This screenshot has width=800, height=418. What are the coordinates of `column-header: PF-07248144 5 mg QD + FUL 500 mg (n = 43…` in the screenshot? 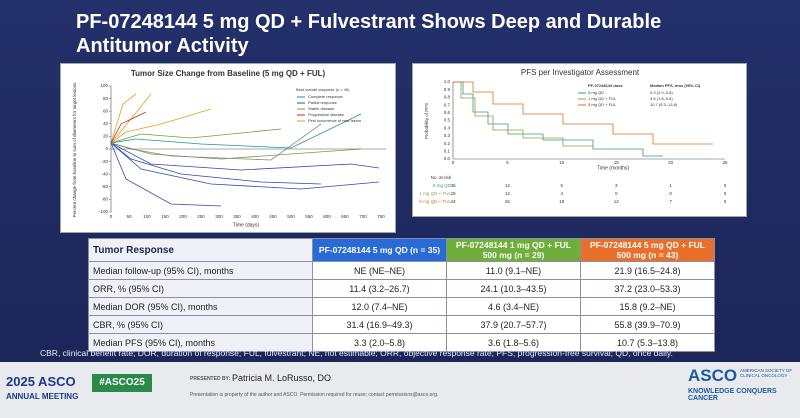 It's located at (647, 250).